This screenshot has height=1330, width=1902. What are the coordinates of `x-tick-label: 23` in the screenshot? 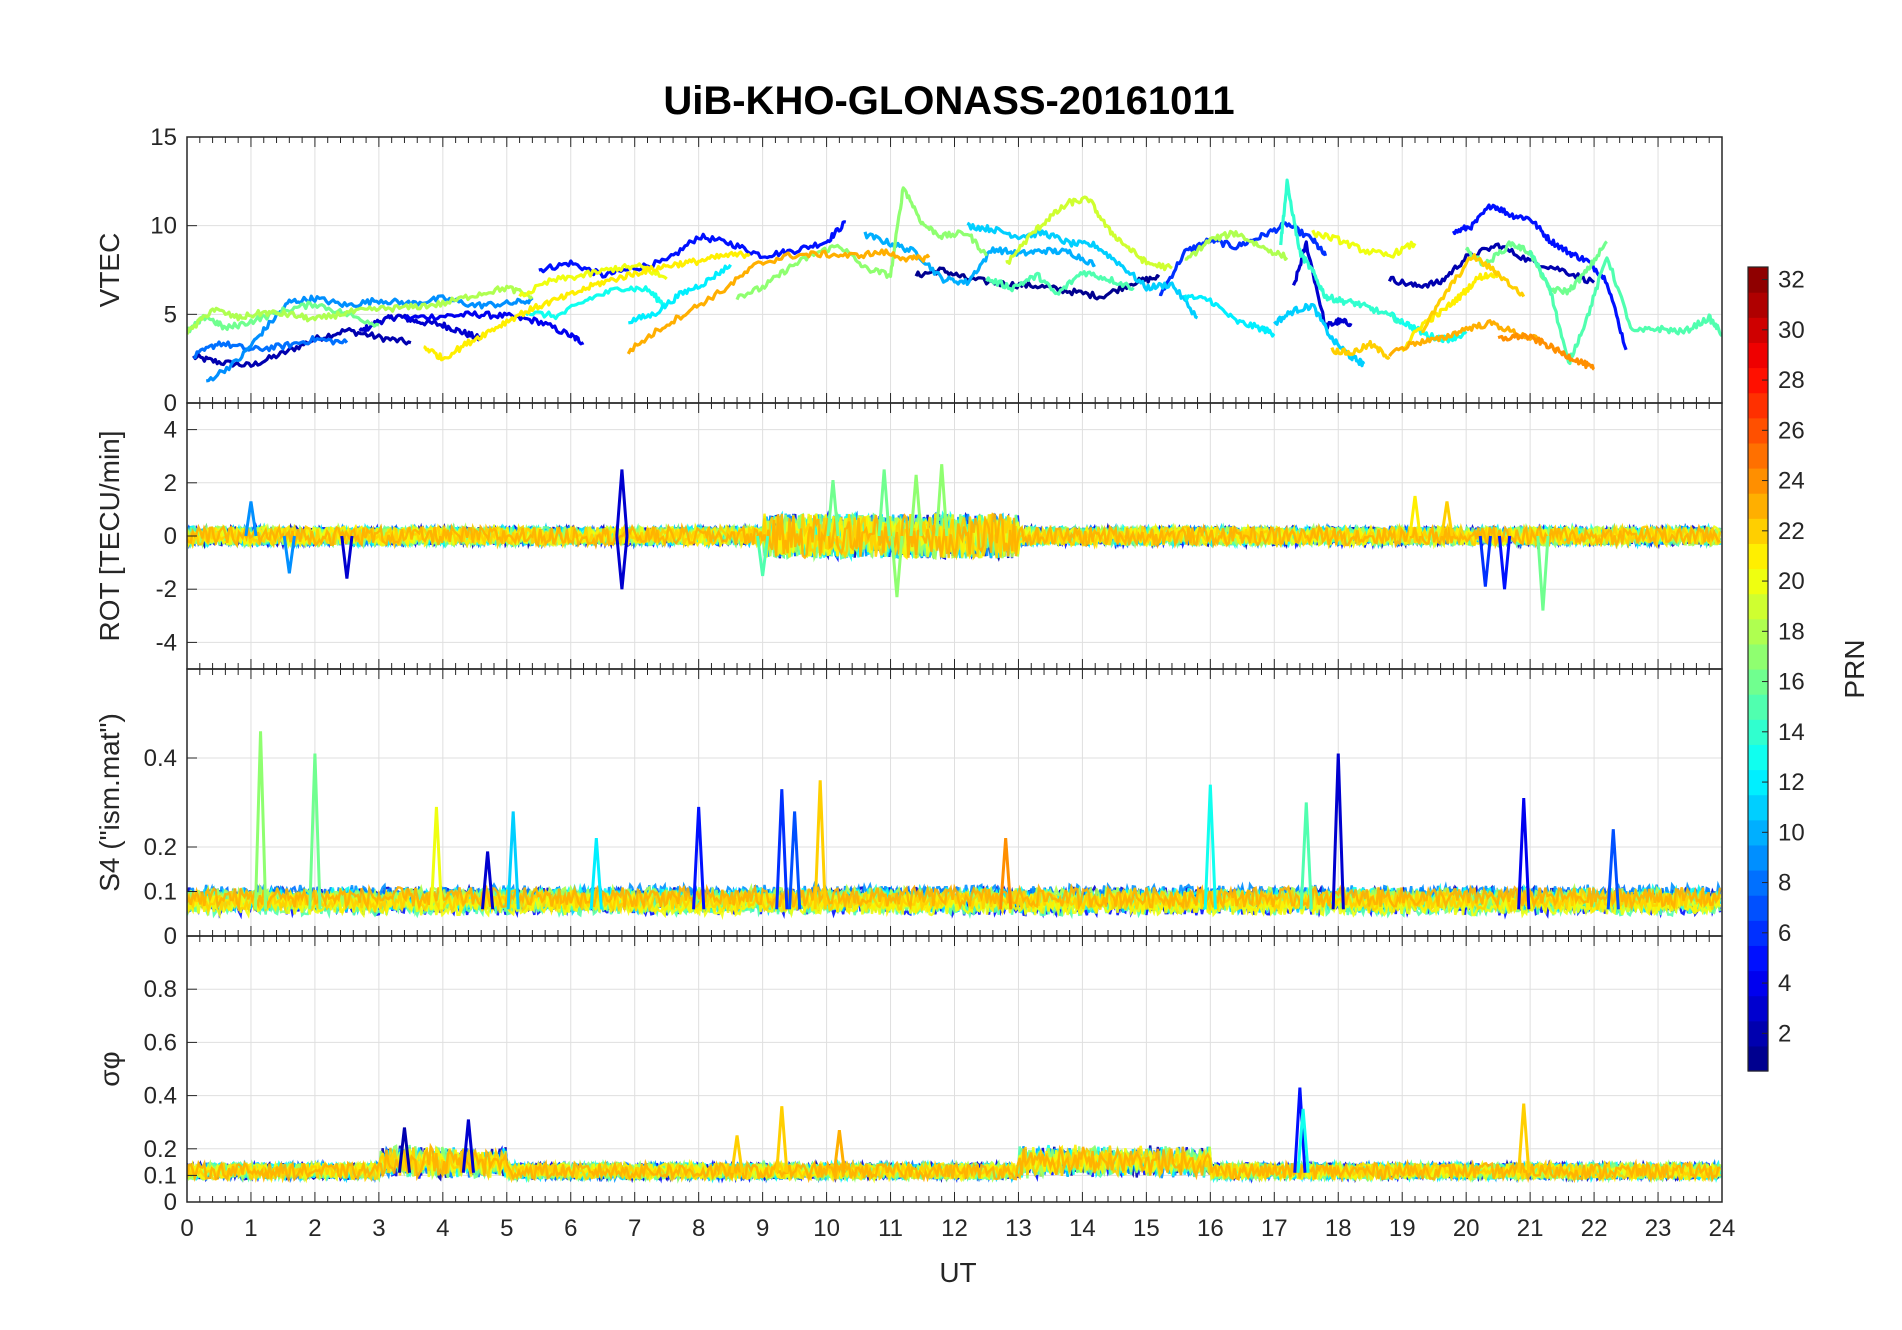 It's located at (1658, 1228).